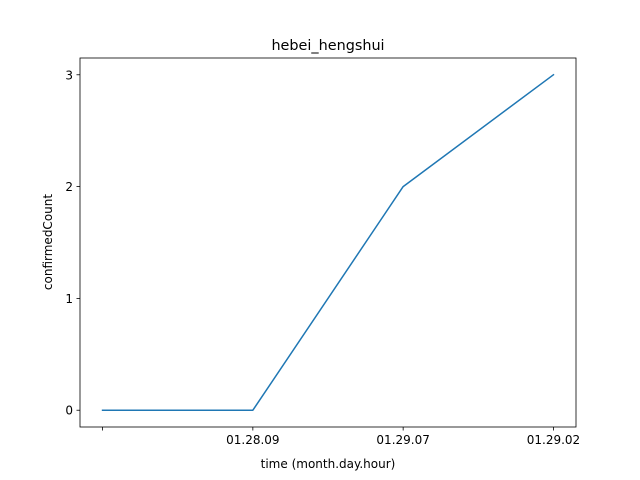 This screenshot has height=480, width=640. What do you see at coordinates (402, 440) in the screenshot?
I see `x-tick-label-2: 01.29.07` at bounding box center [402, 440].